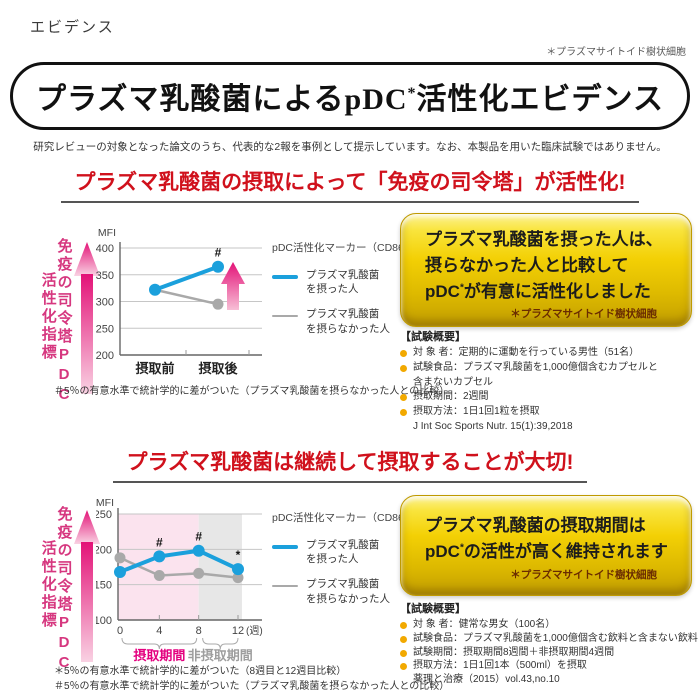  Describe the element at coordinates (159, 631) in the screenshot. I see `svg-text: 4` at that location.